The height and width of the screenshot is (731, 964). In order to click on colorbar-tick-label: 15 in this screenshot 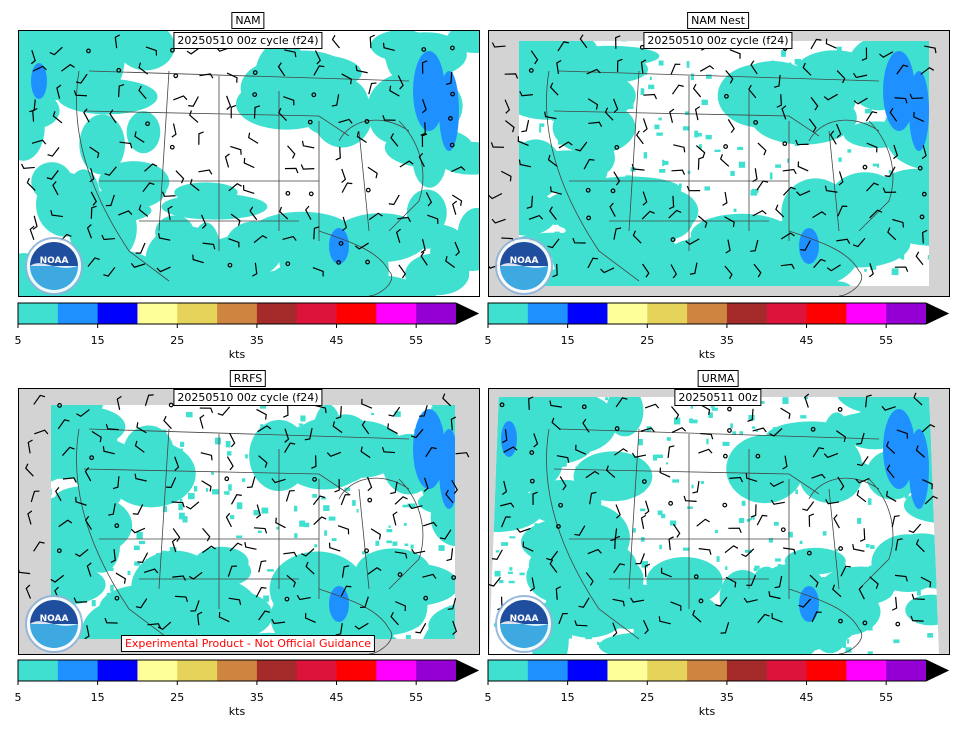, I will do `click(97, 697)`.